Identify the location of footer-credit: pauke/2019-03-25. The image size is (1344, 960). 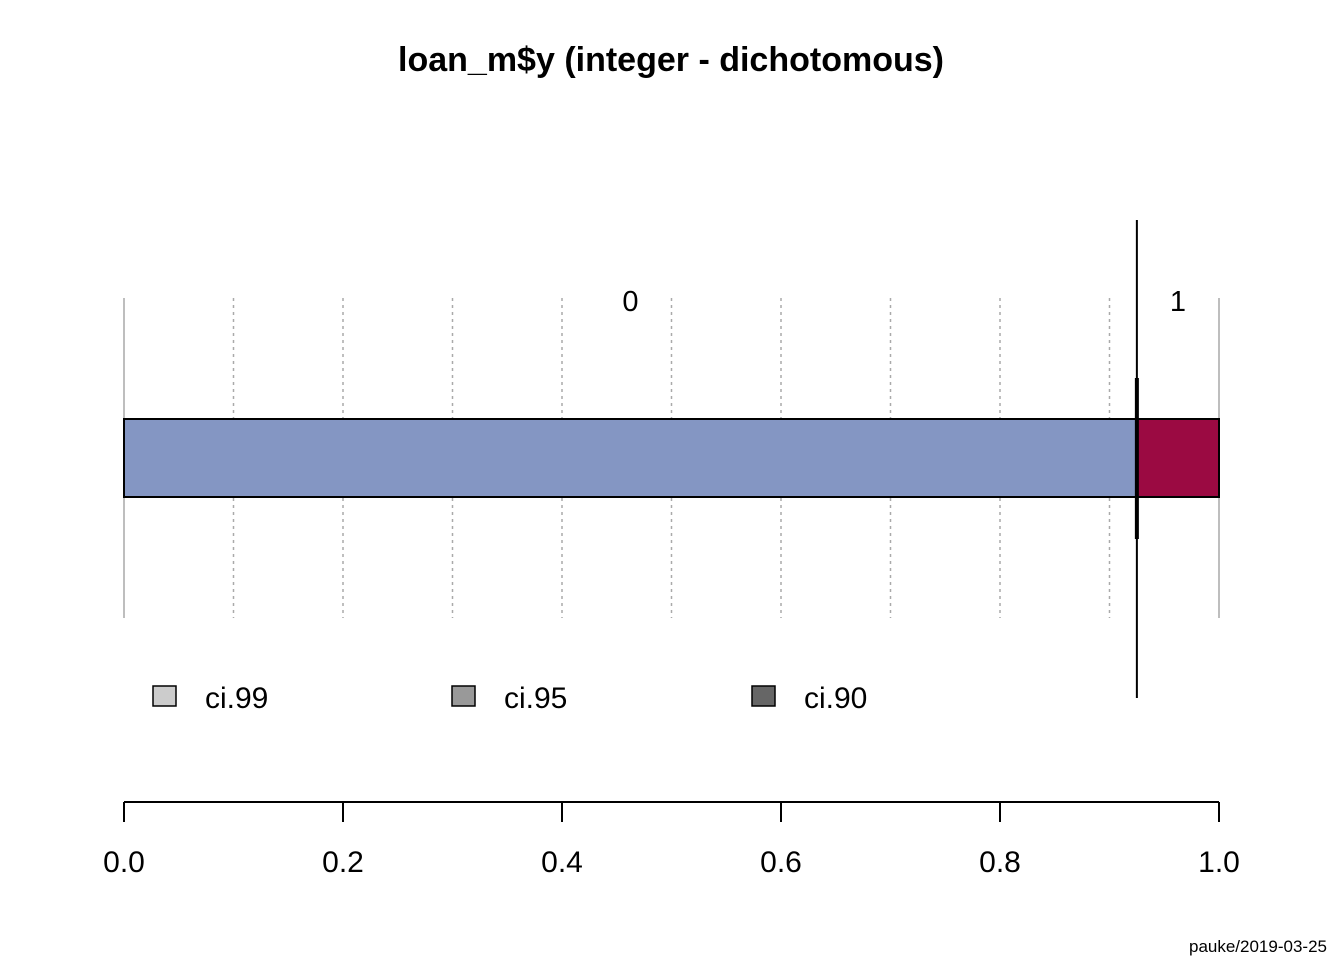
(1258, 946).